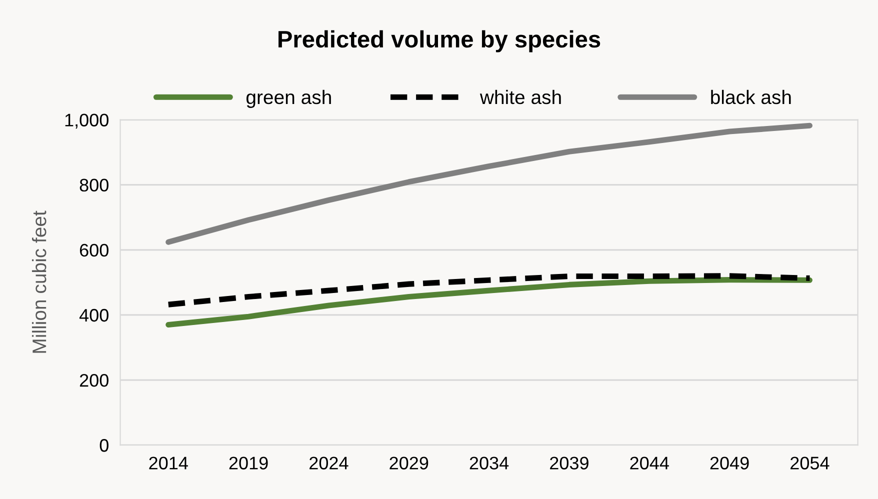 Image resolution: width=878 pixels, height=499 pixels. I want to click on x-tick-label: 2039, so click(569, 463).